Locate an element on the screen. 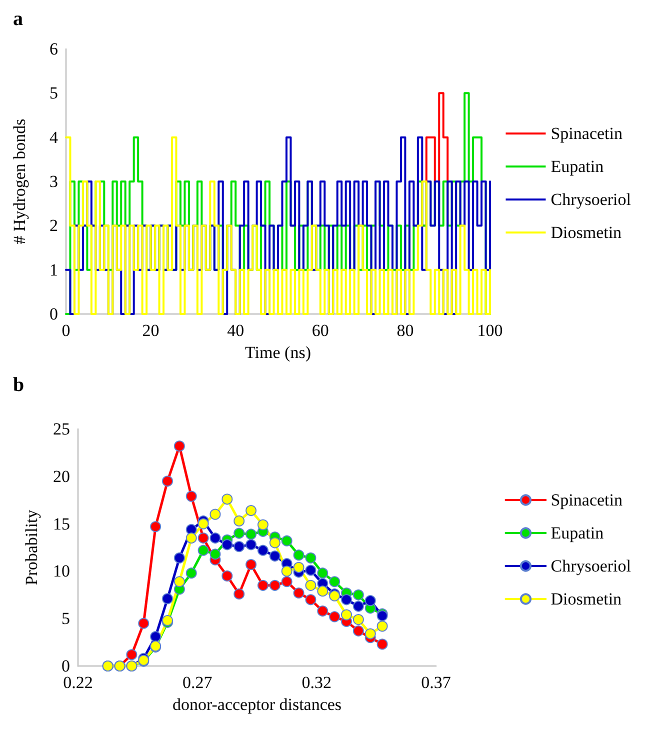  y-tick-label: 3 is located at coordinates (54, 181).